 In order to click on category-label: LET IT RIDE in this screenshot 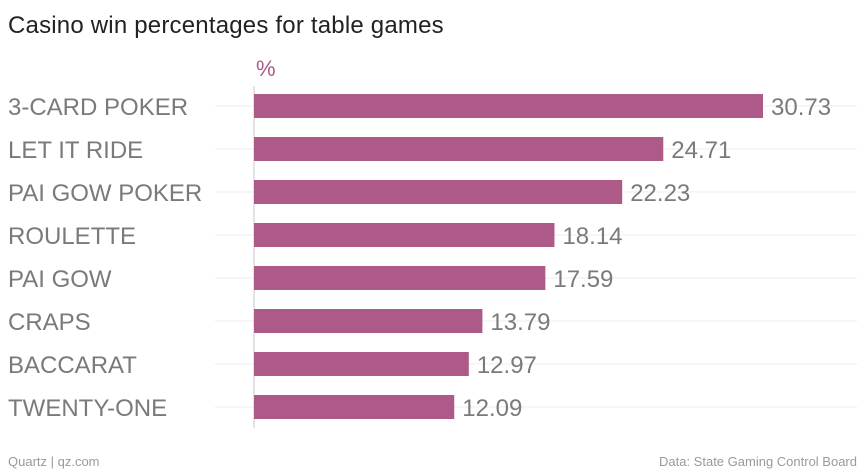, I will do `click(75, 150)`.